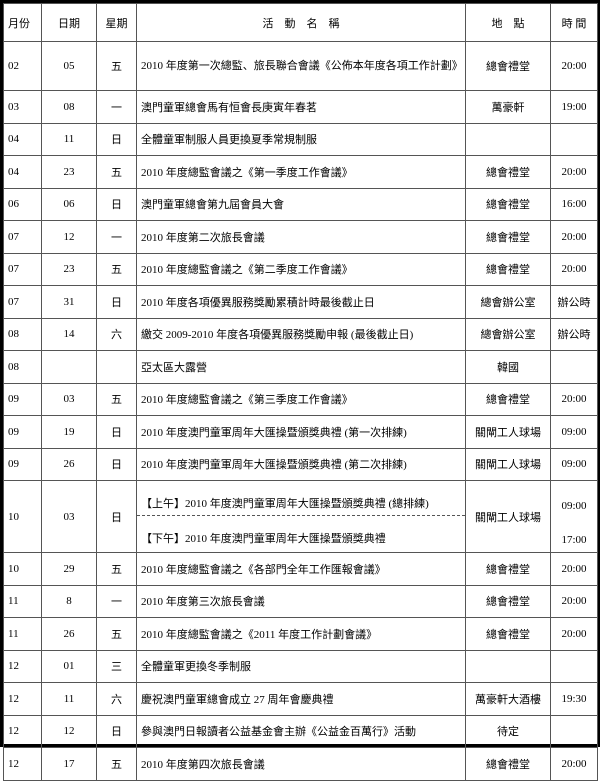  Describe the element at coordinates (69, 666) in the screenshot. I see `cell-date: 01` at that location.